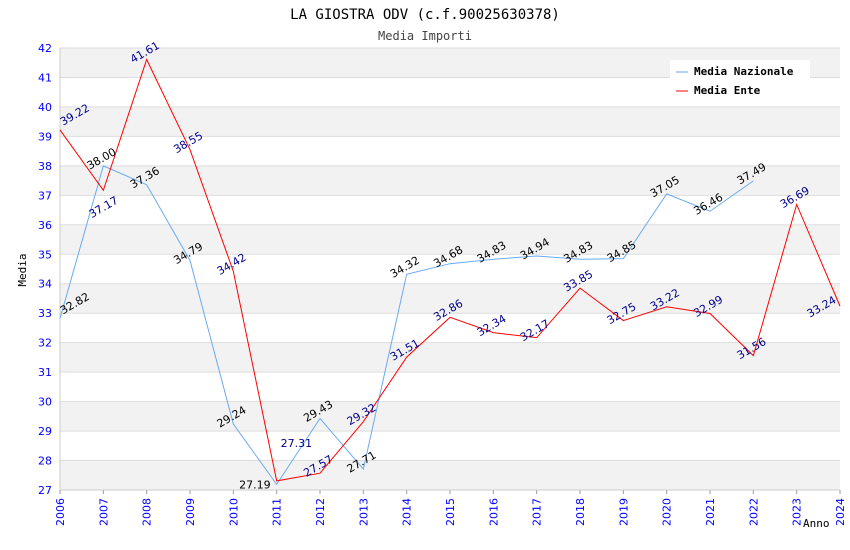 This screenshot has height=550, width=850. I want to click on y-tick-label: 33, so click(45, 313).